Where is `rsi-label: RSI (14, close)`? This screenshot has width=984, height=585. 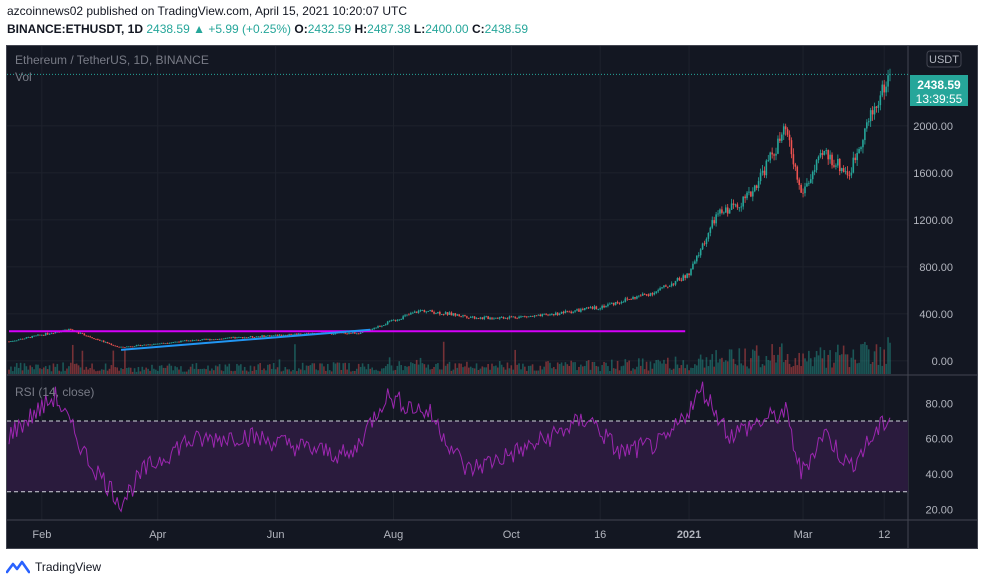
rsi-label: RSI (14, close) is located at coordinates (54, 392).